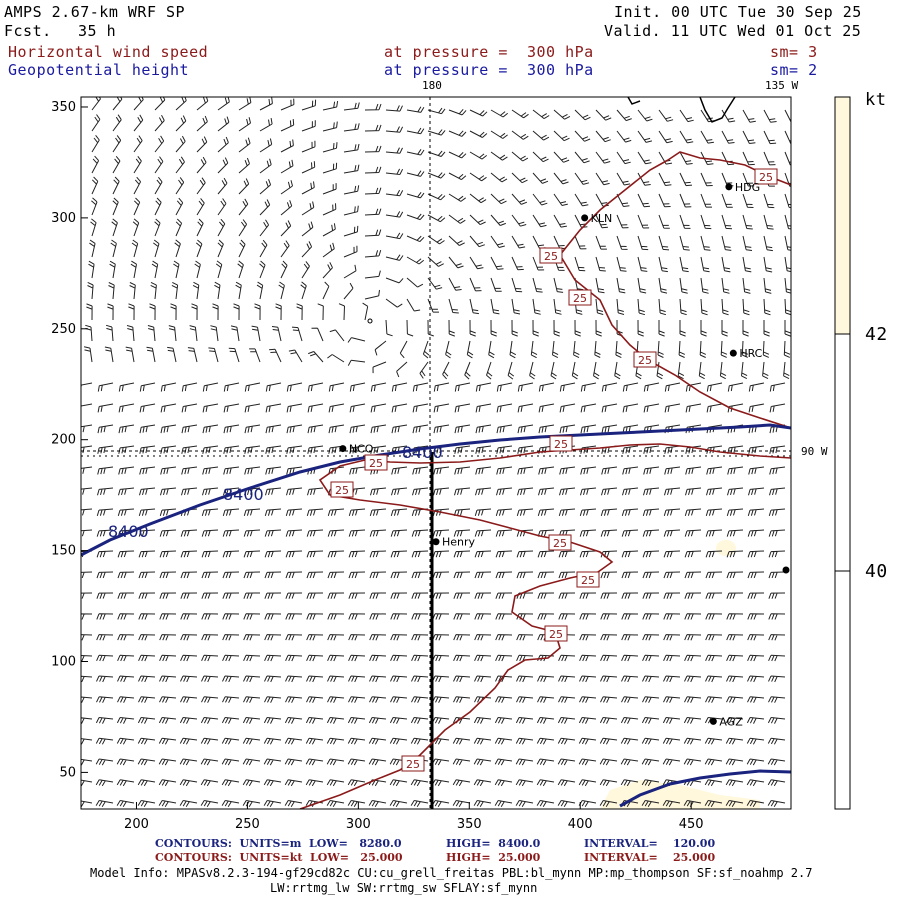  What do you see at coordinates (489, 52) in the screenshot?
I see `field1-level: at pressure = 300 hPa` at bounding box center [489, 52].